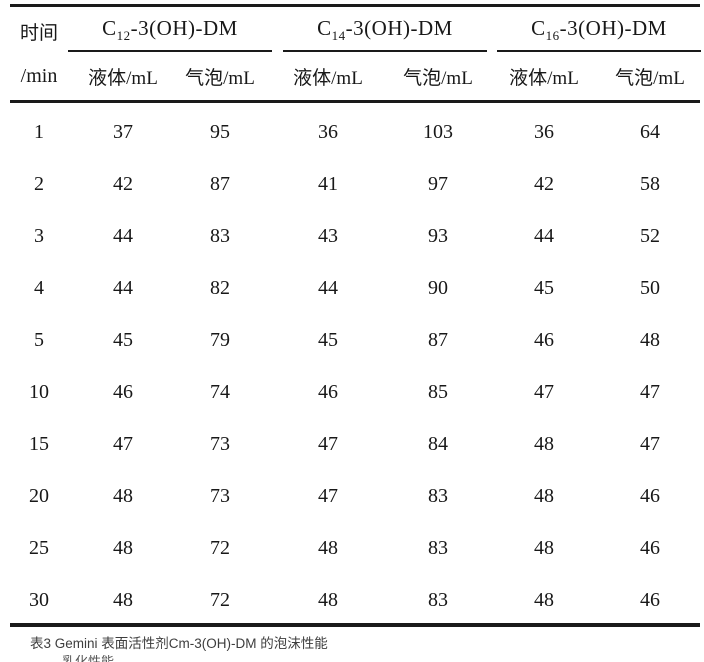  What do you see at coordinates (352, 337) in the screenshot?
I see `table-row: 5 45 79 45 87 46 48` at bounding box center [352, 337].